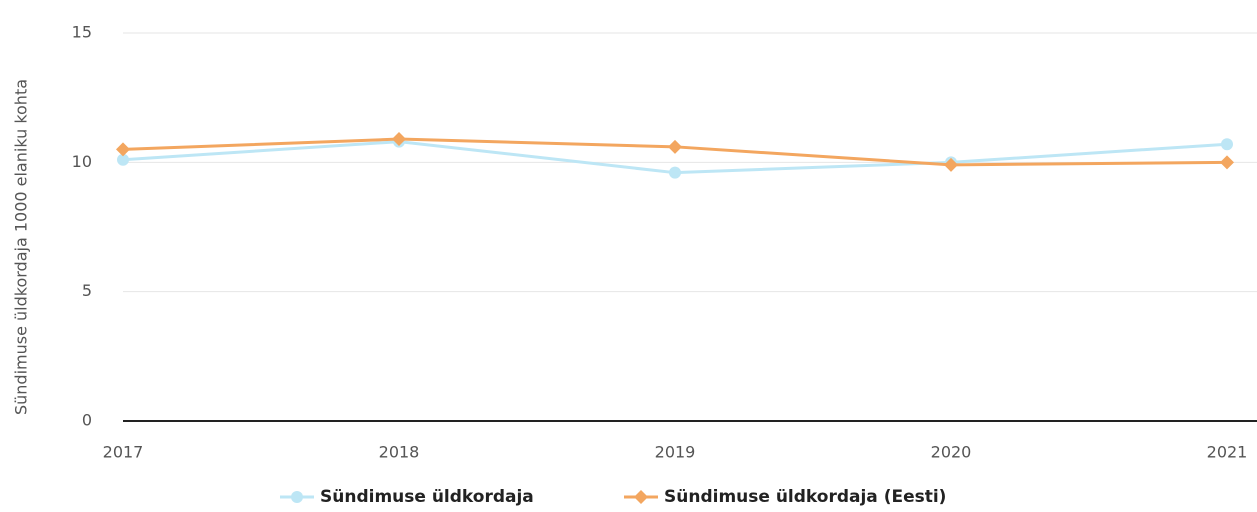 The width and height of the screenshot is (1257, 512). What do you see at coordinates (82, 32) in the screenshot?
I see `y-tick-label: 15` at bounding box center [82, 32].